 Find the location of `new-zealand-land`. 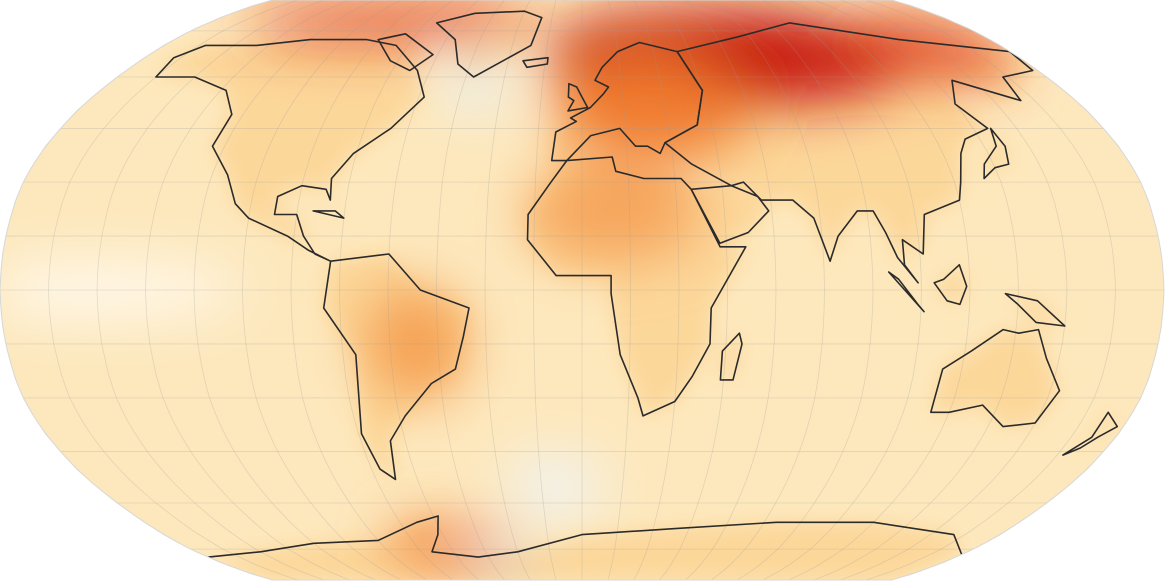

new-zealand-land is located at coordinates (1090, 434).